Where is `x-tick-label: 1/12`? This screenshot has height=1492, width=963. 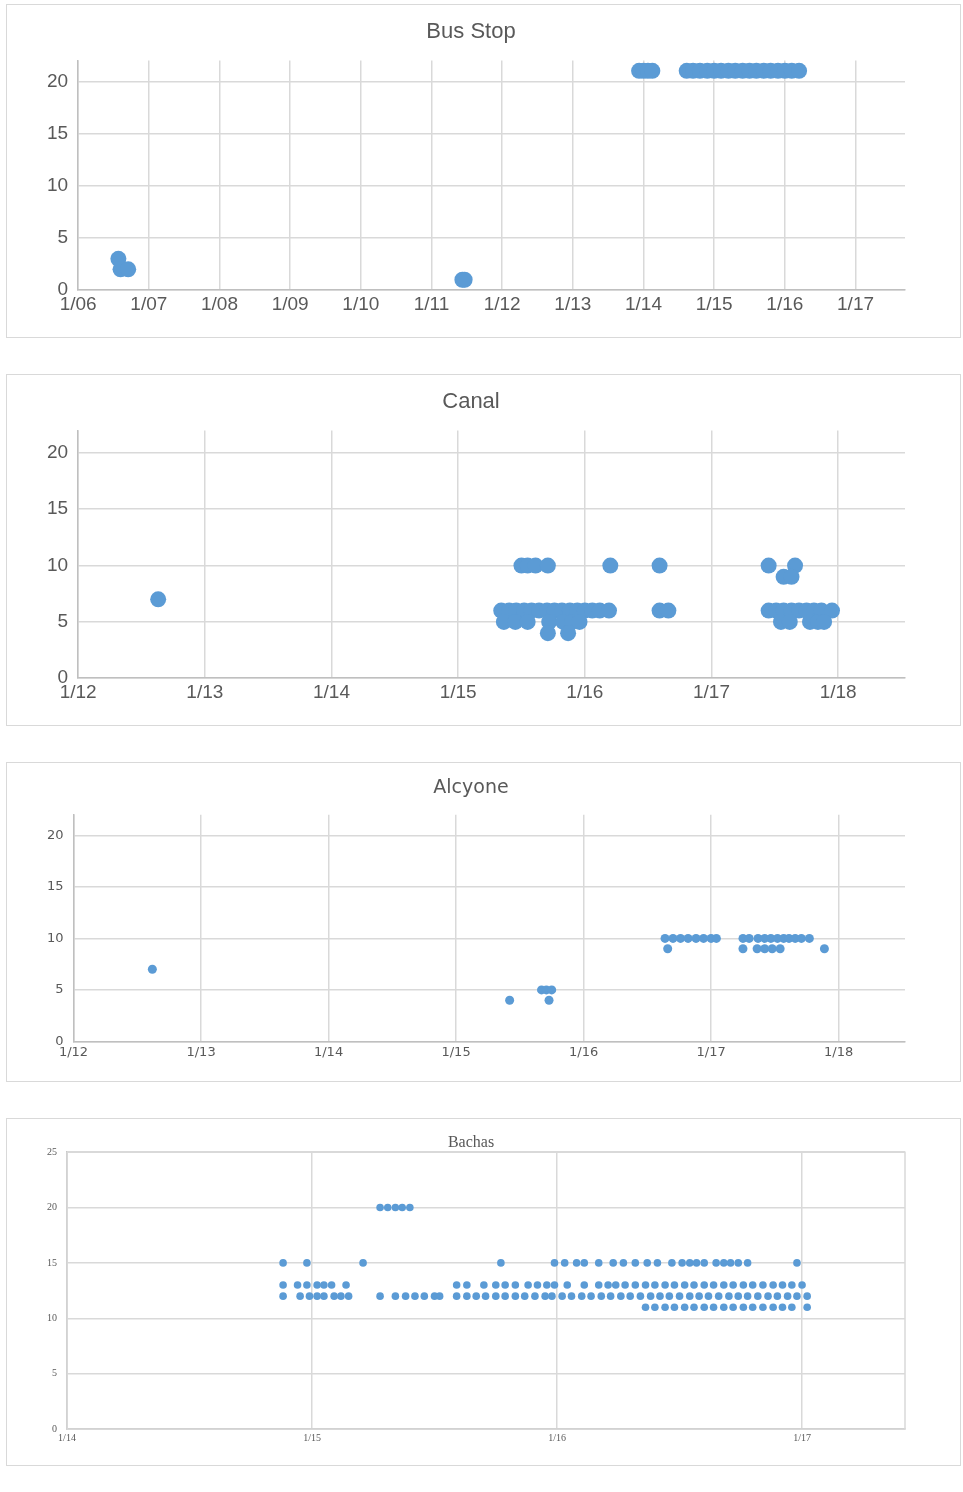 x-tick-label: 1/12 is located at coordinates (502, 303).